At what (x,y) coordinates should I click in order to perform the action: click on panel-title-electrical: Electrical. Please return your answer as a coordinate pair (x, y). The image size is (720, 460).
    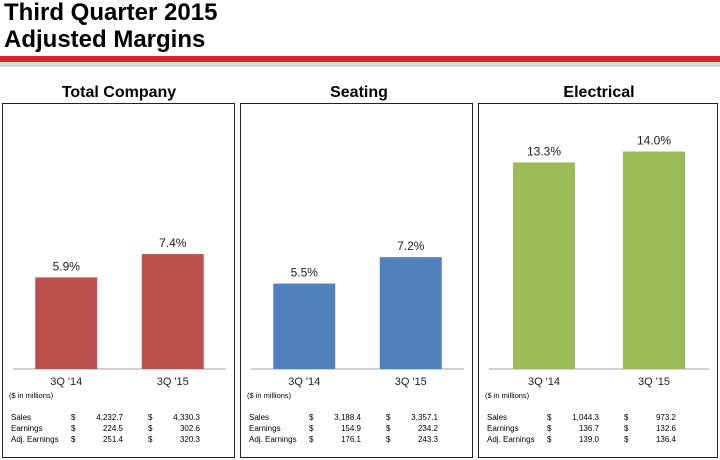
    Looking at the image, I should click on (599, 92).